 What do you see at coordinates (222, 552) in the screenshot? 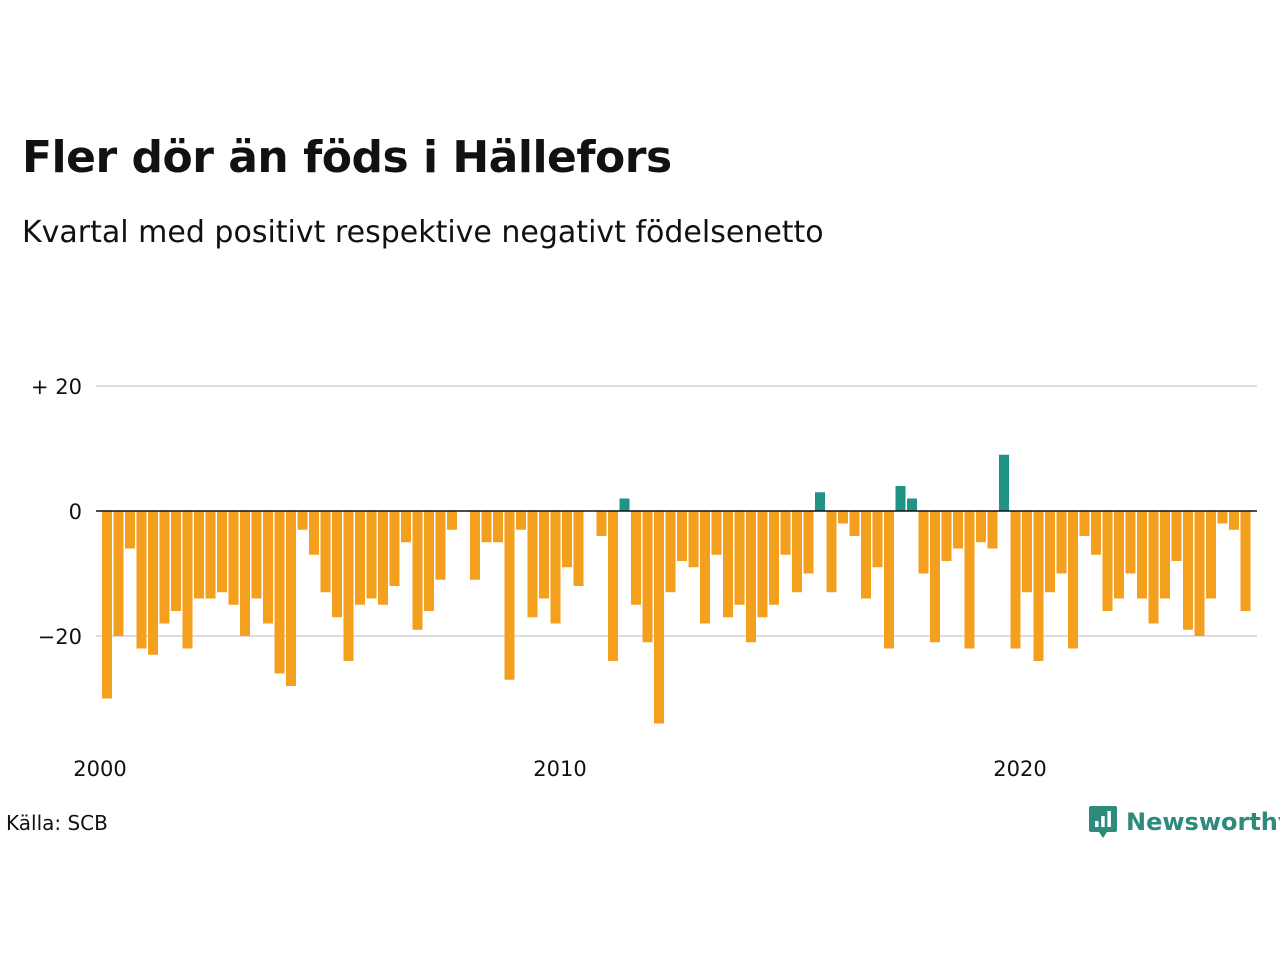
I see `bar-q11` at bounding box center [222, 552].